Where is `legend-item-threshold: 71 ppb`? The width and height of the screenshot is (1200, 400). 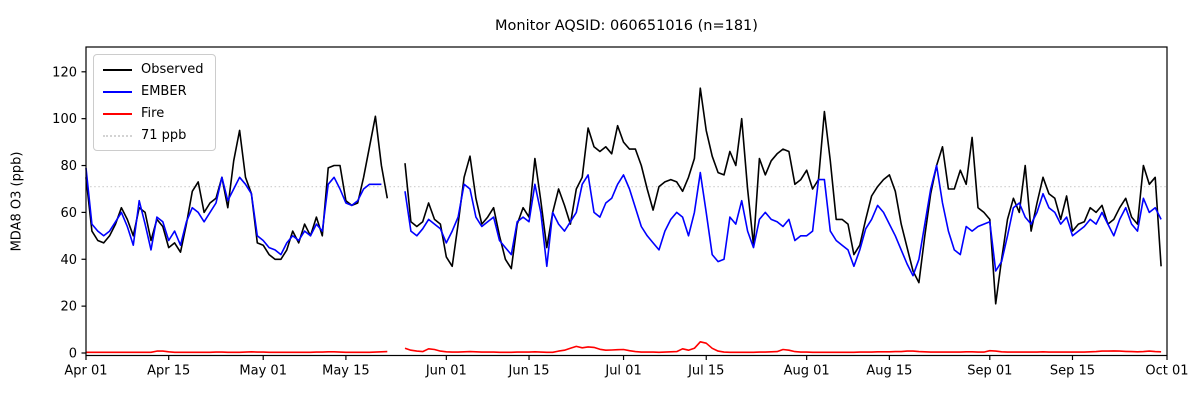
legend-item-threshold: 71 ppb is located at coordinates (153, 135).